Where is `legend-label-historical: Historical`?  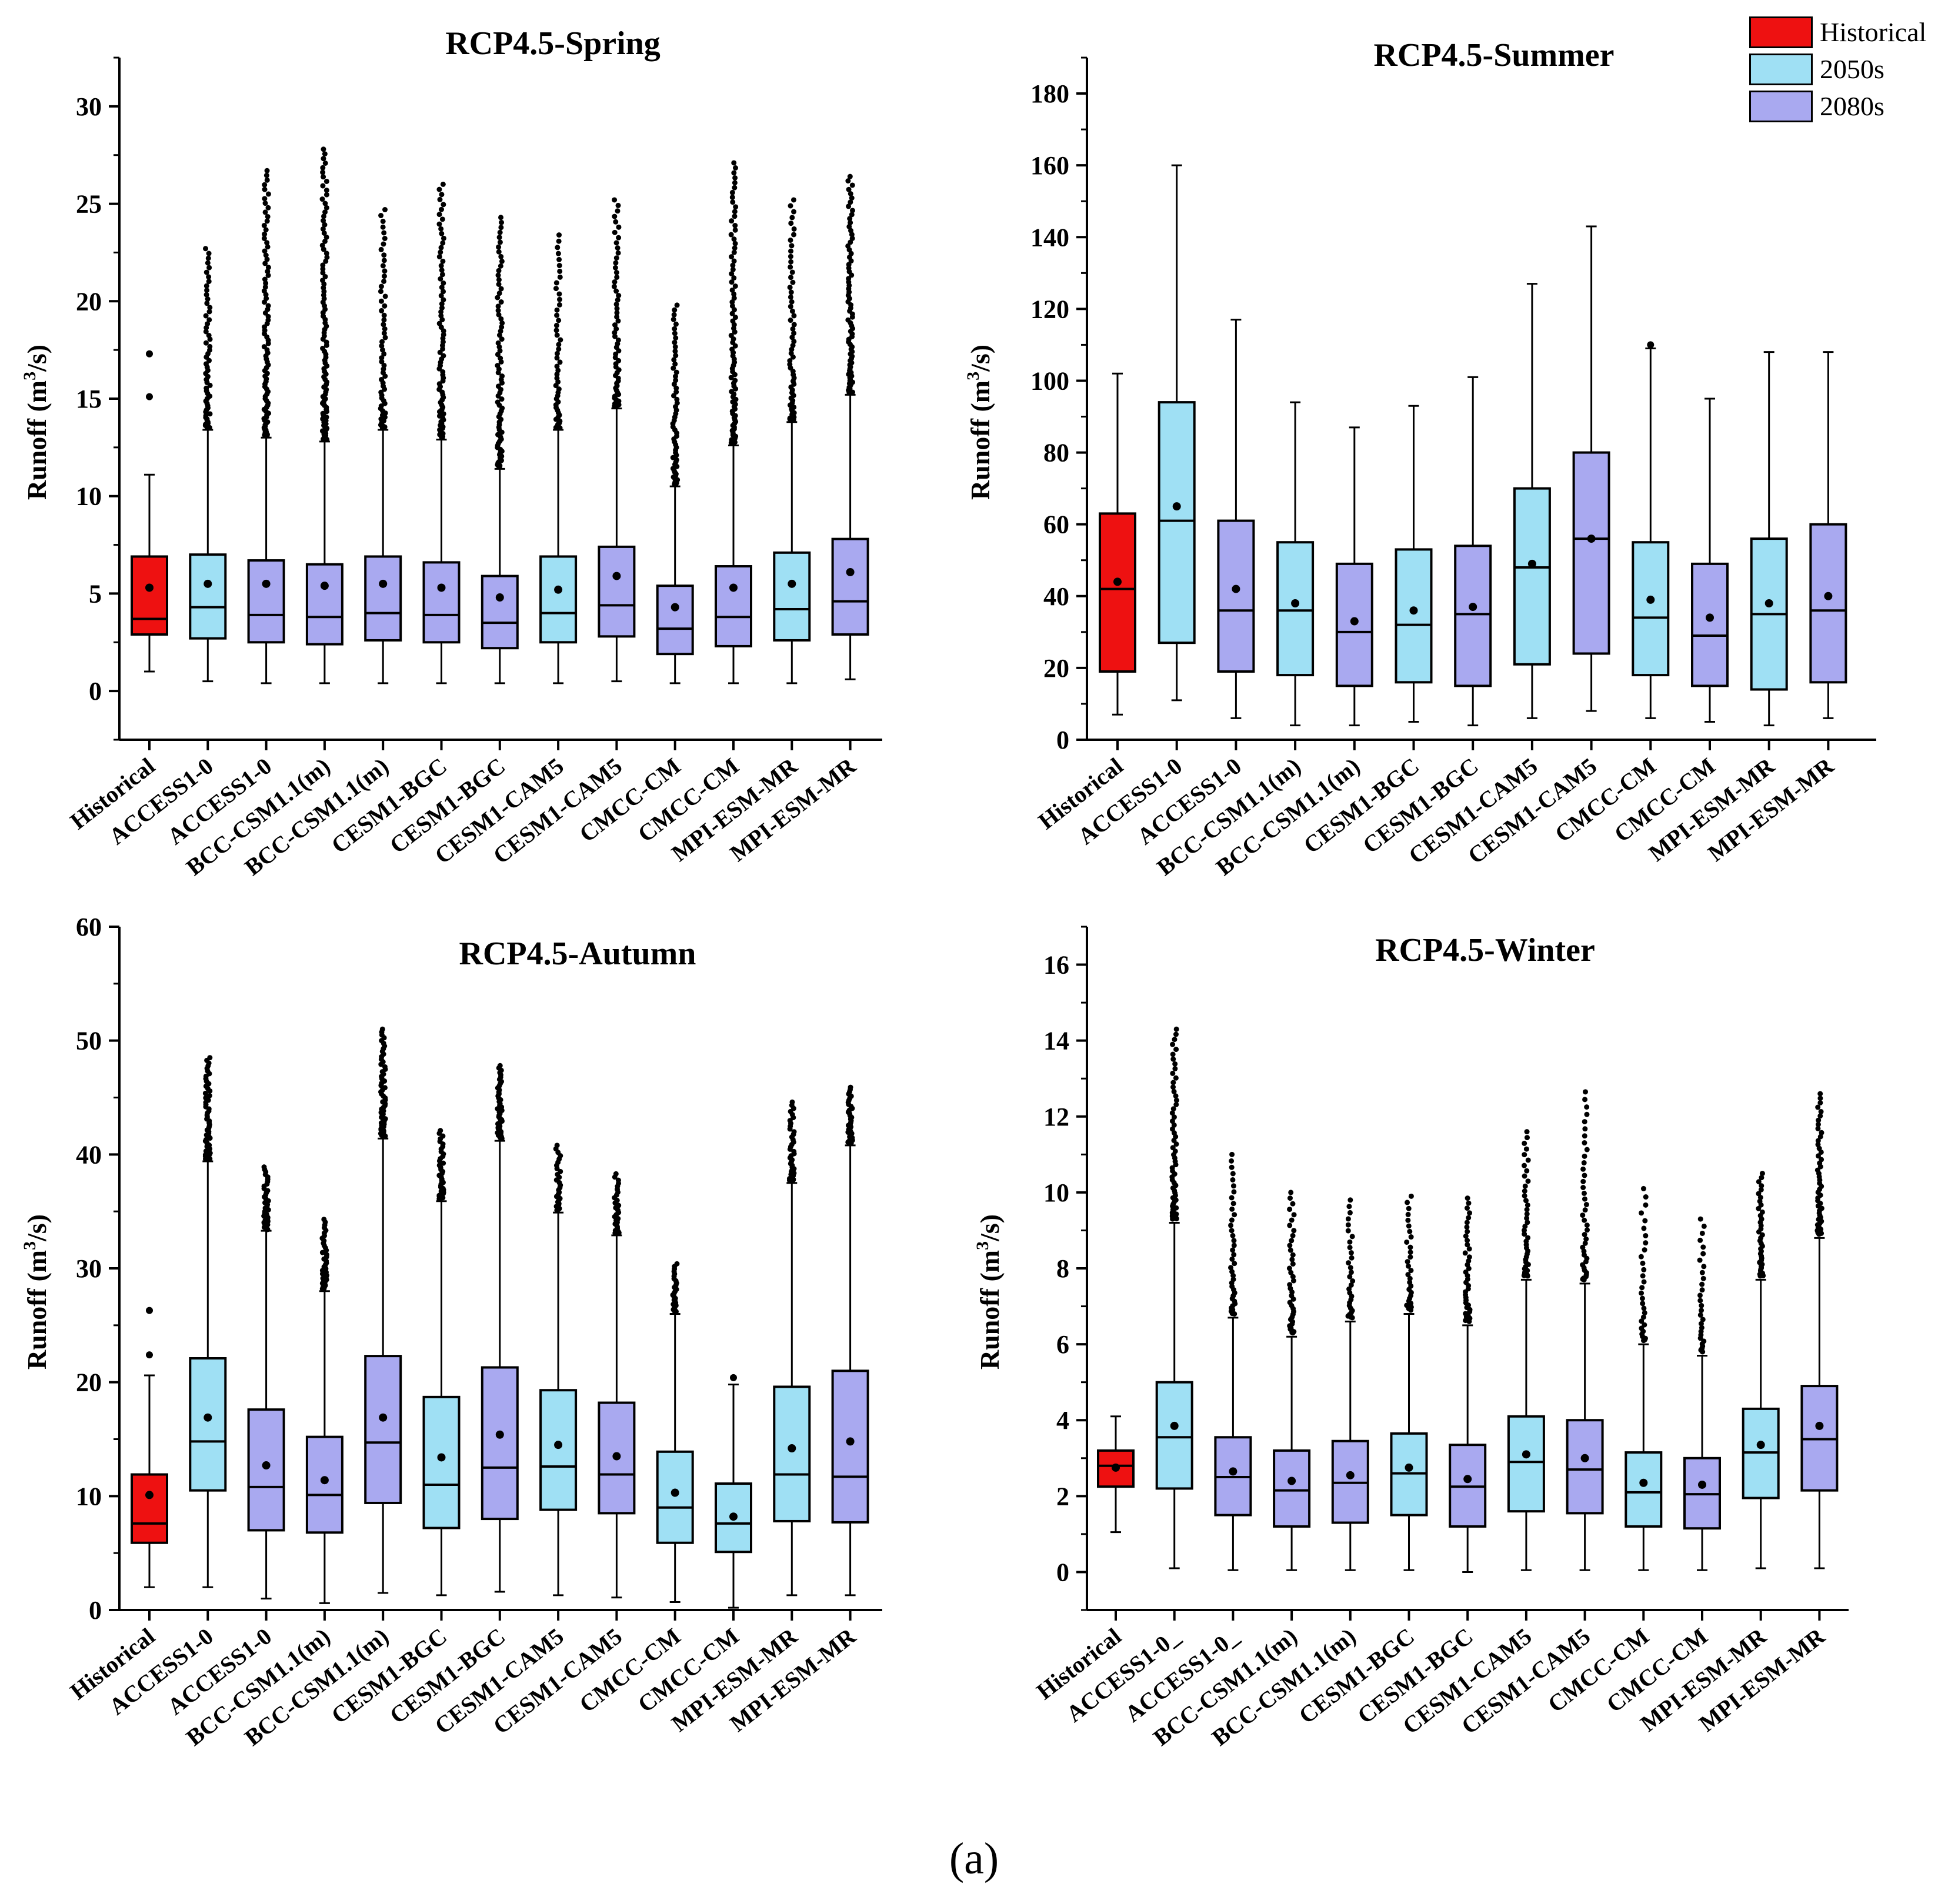
legend-label-historical: Historical is located at coordinates (1873, 32).